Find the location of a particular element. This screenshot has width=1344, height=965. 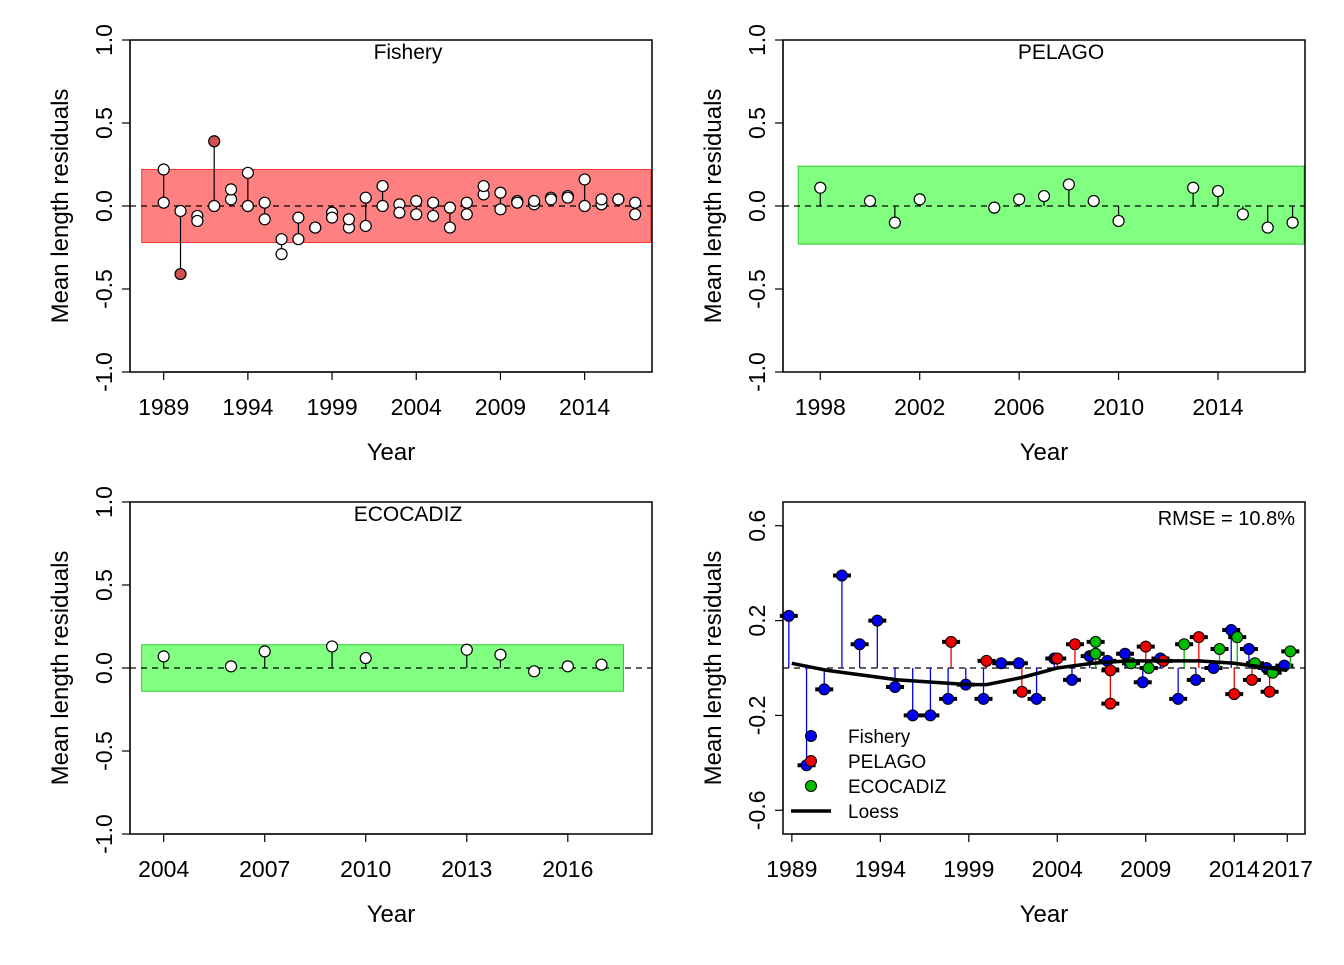

x-tick-label: 1999 is located at coordinates (331, 407).